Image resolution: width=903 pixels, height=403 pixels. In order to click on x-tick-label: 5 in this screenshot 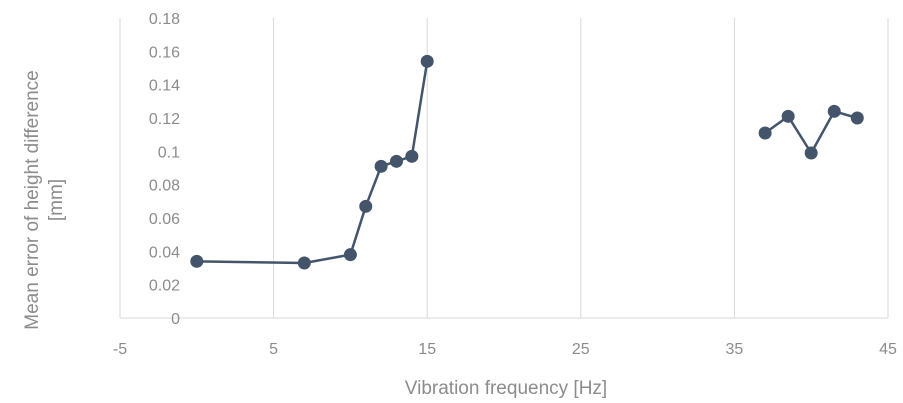, I will do `click(273, 349)`.